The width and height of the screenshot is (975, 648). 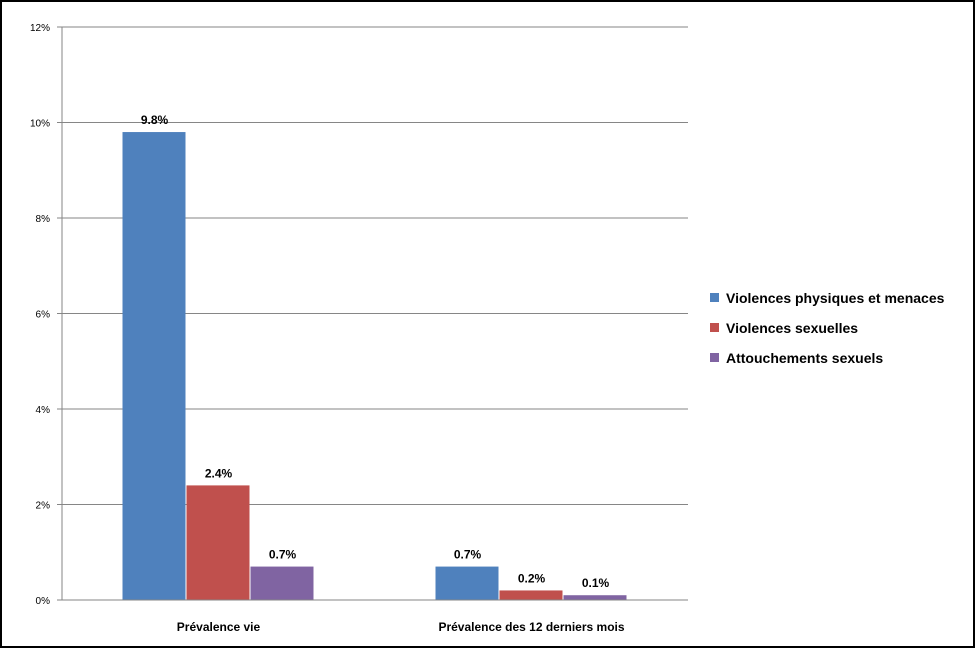 I want to click on y-tick-label: 10%, so click(x=40, y=124).